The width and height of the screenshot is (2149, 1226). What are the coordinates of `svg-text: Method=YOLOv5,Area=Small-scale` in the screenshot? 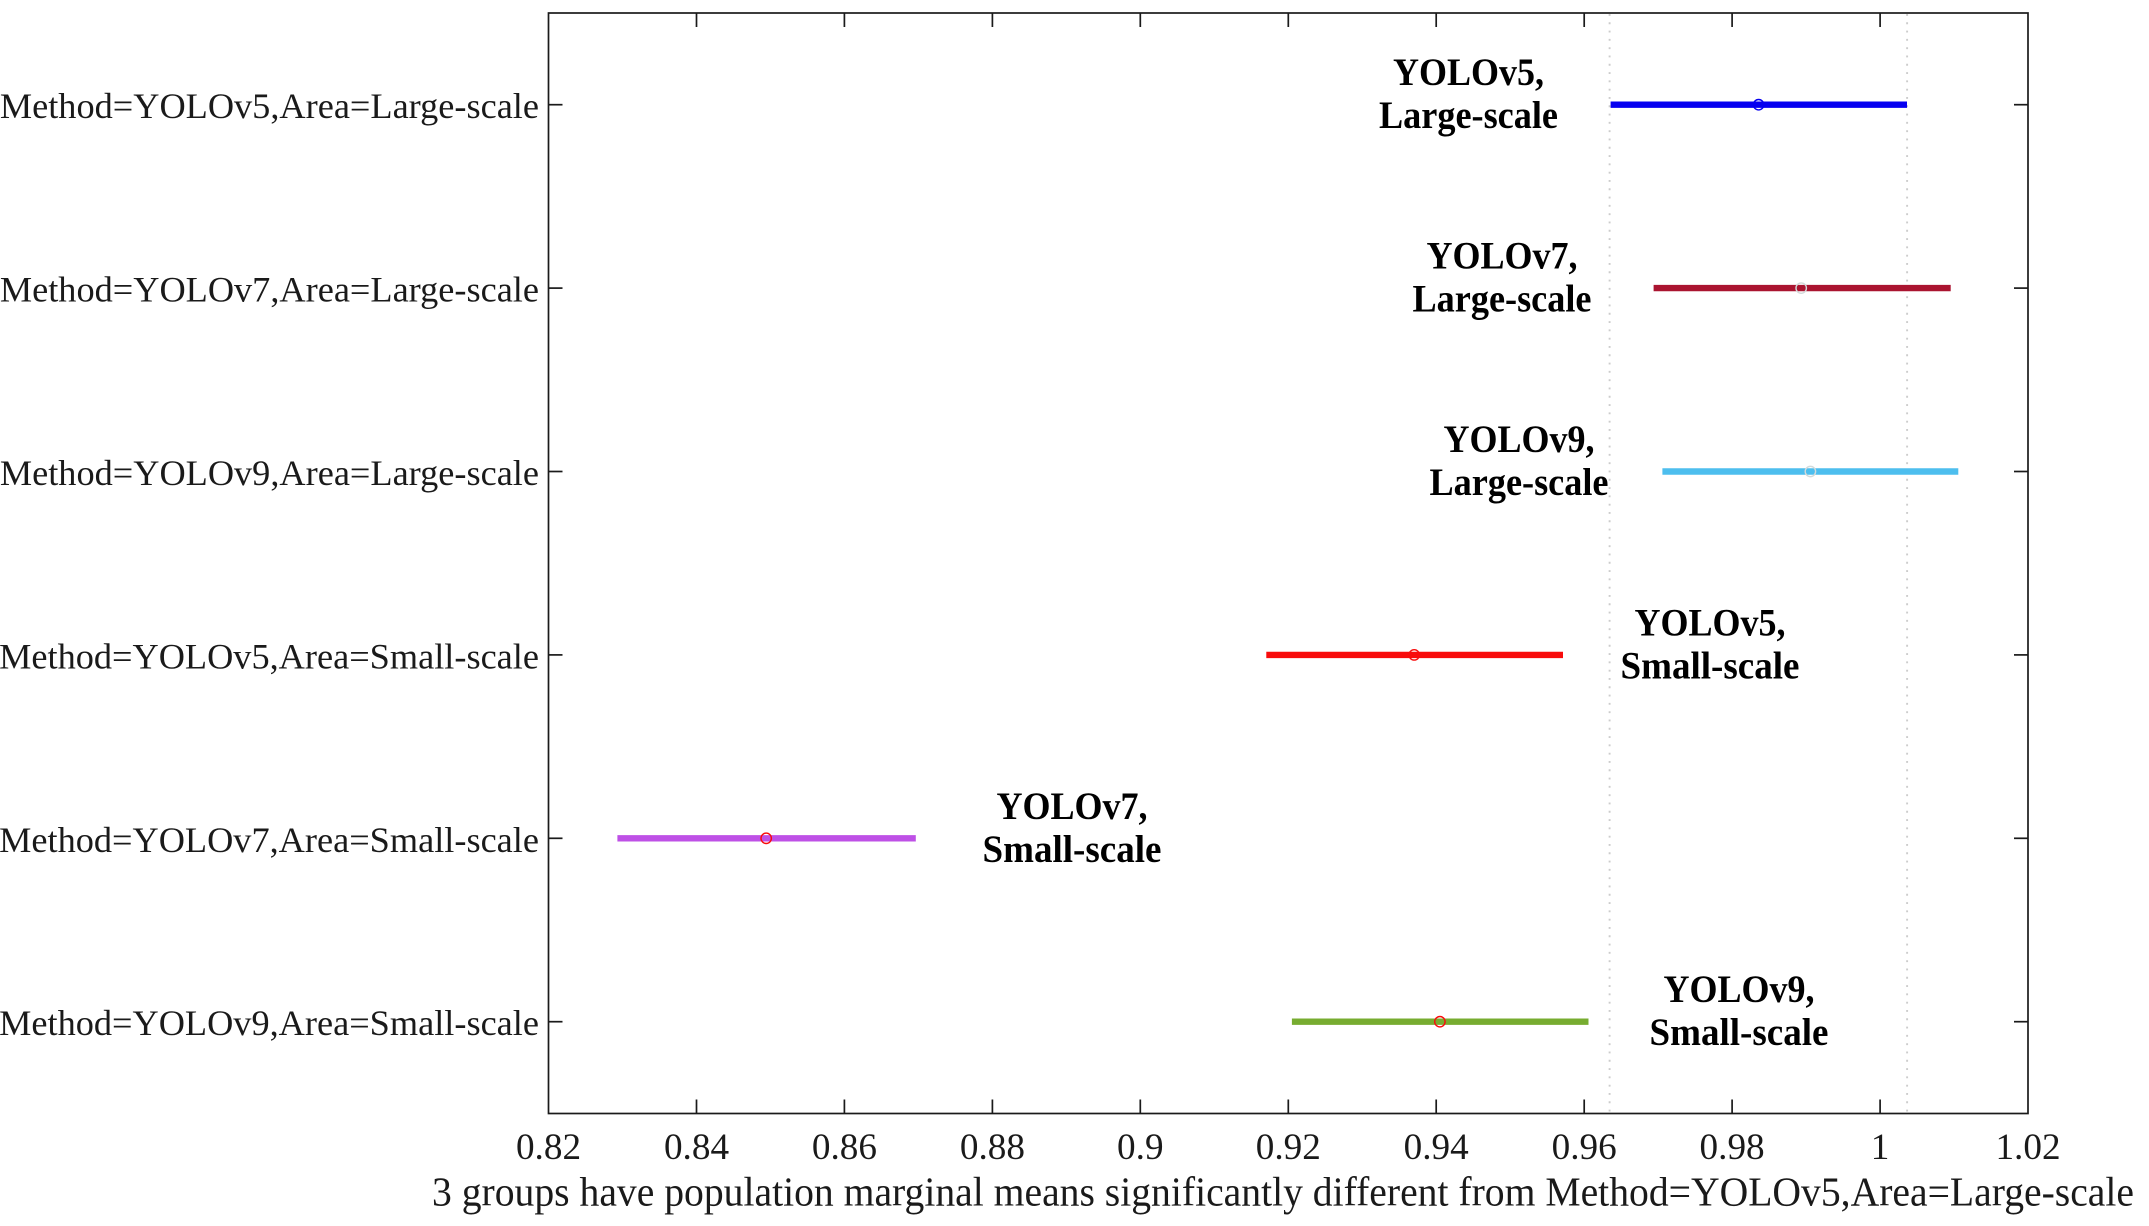 It's located at (269, 656).